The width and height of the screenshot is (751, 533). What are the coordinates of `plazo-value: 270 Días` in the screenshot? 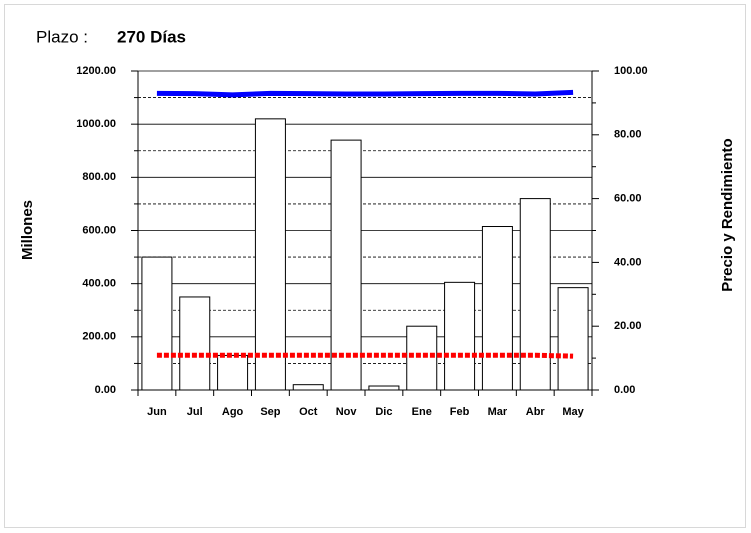 It's located at (151, 36).